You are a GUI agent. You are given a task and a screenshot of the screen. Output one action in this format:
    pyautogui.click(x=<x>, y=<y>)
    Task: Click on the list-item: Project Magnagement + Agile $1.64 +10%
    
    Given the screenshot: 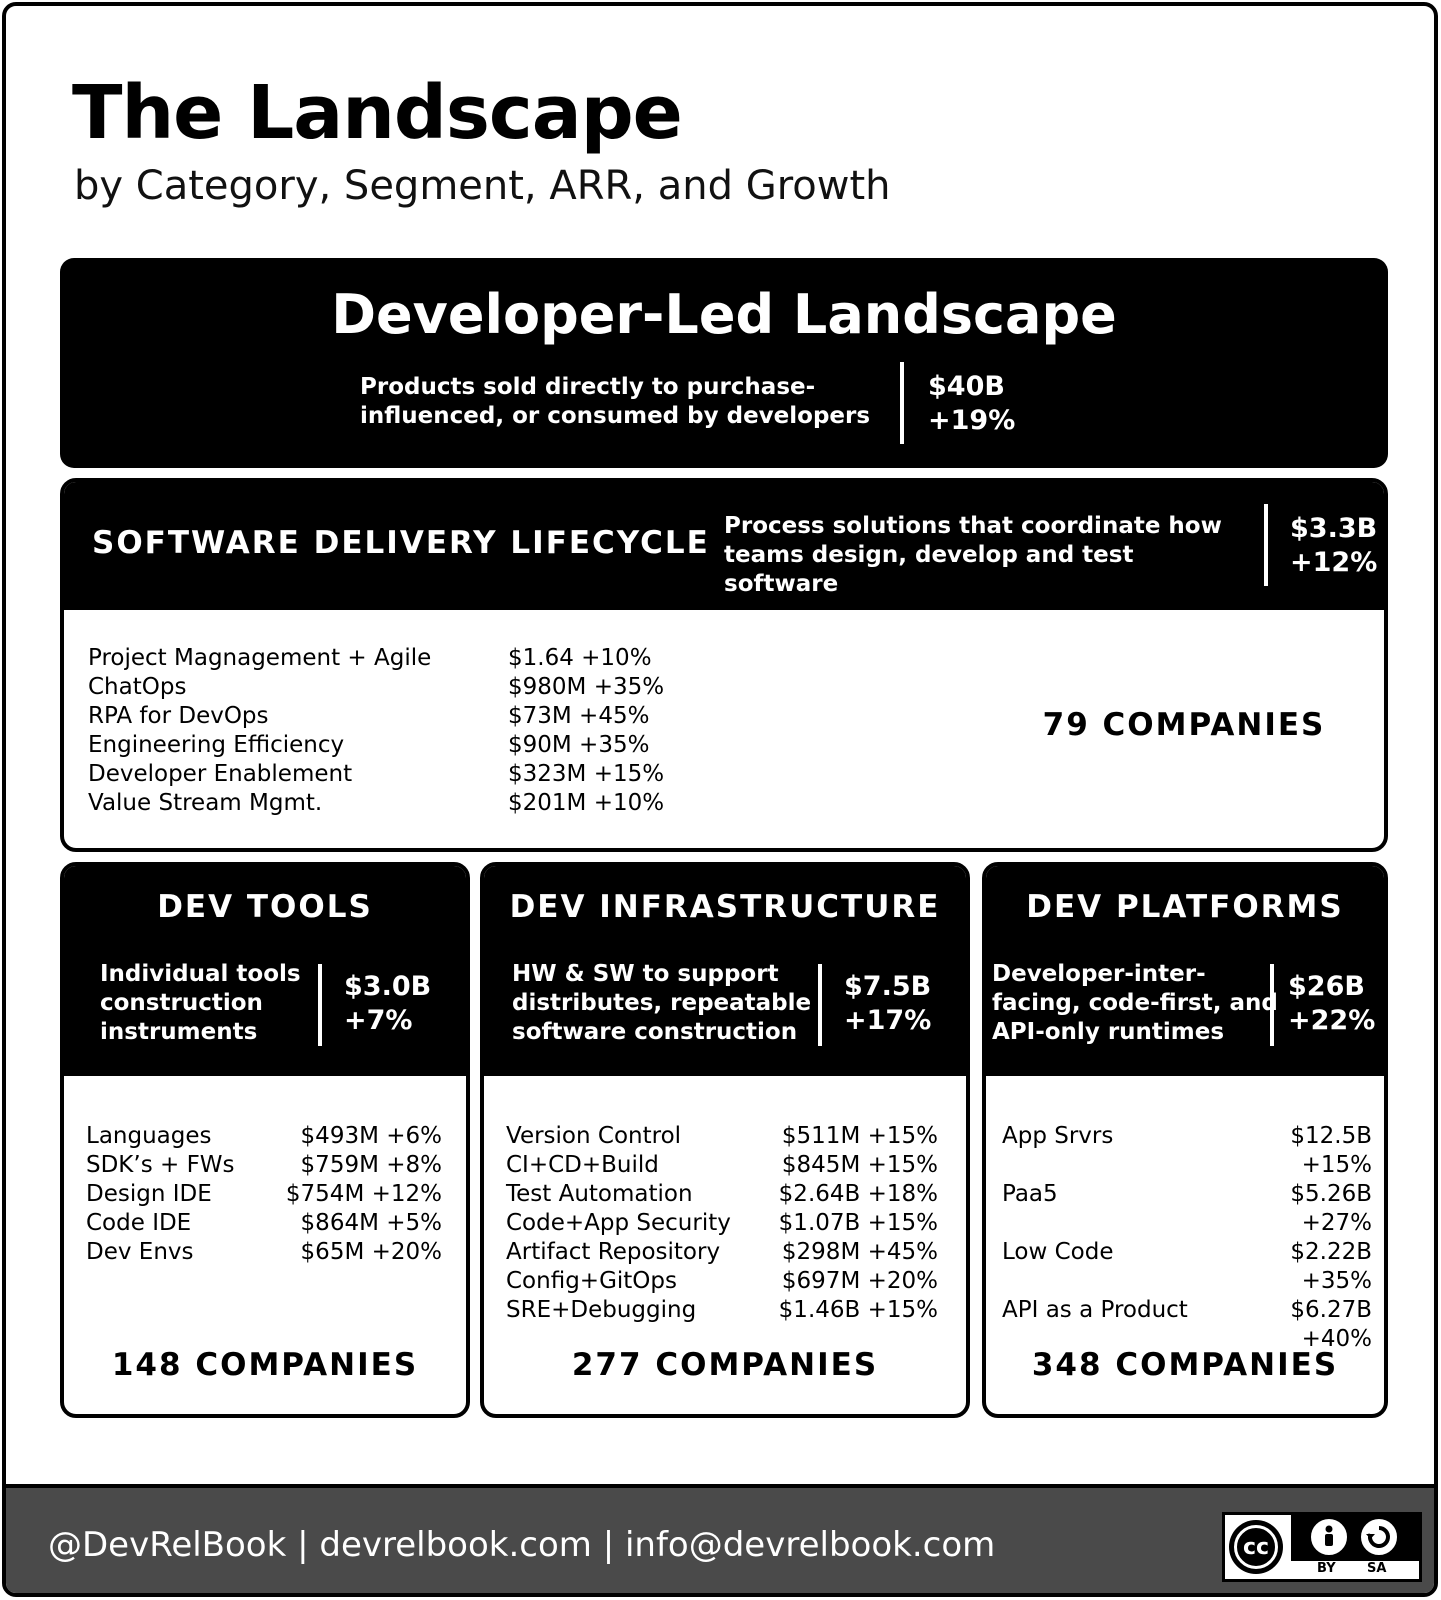 What is the action you would take?
    pyautogui.click(x=398, y=658)
    